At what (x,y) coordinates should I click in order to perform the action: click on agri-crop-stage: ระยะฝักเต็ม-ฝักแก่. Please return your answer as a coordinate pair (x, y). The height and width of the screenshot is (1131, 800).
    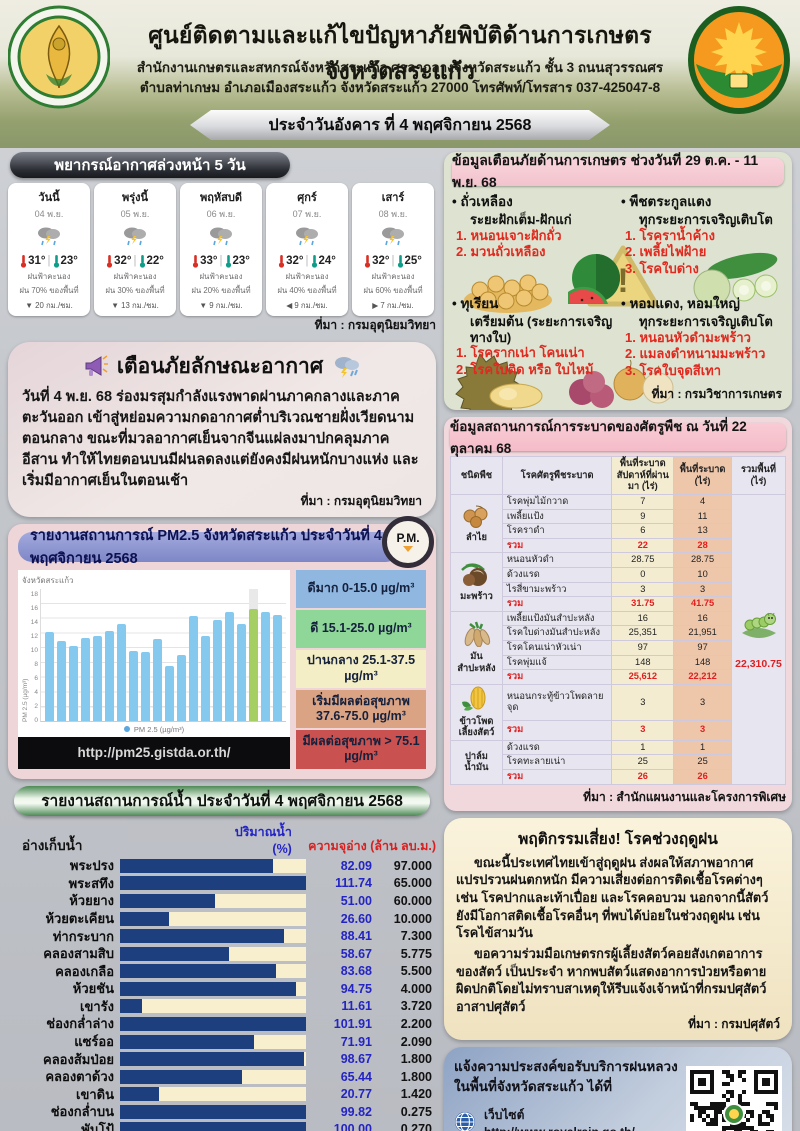
    Looking at the image, I should click on (521, 219).